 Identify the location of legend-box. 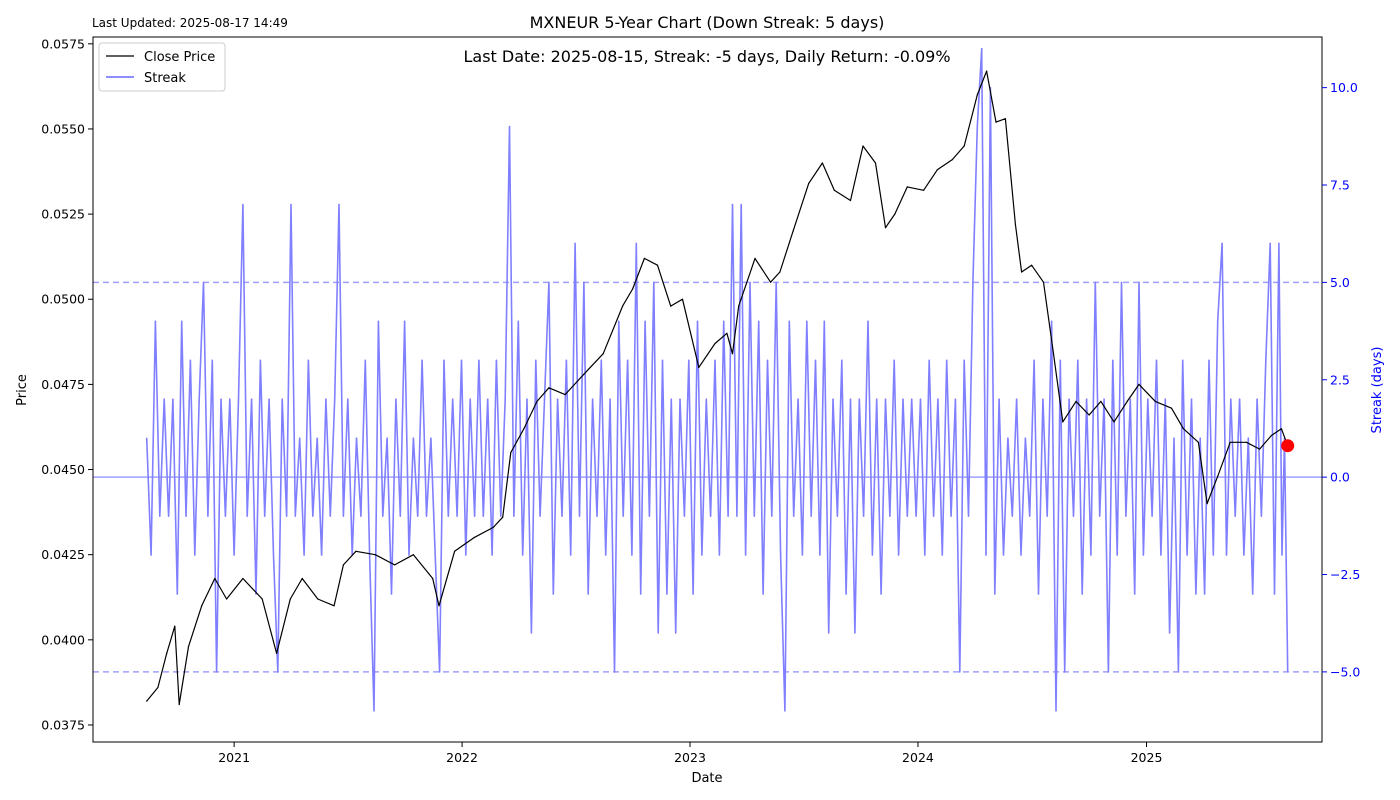
(162, 67).